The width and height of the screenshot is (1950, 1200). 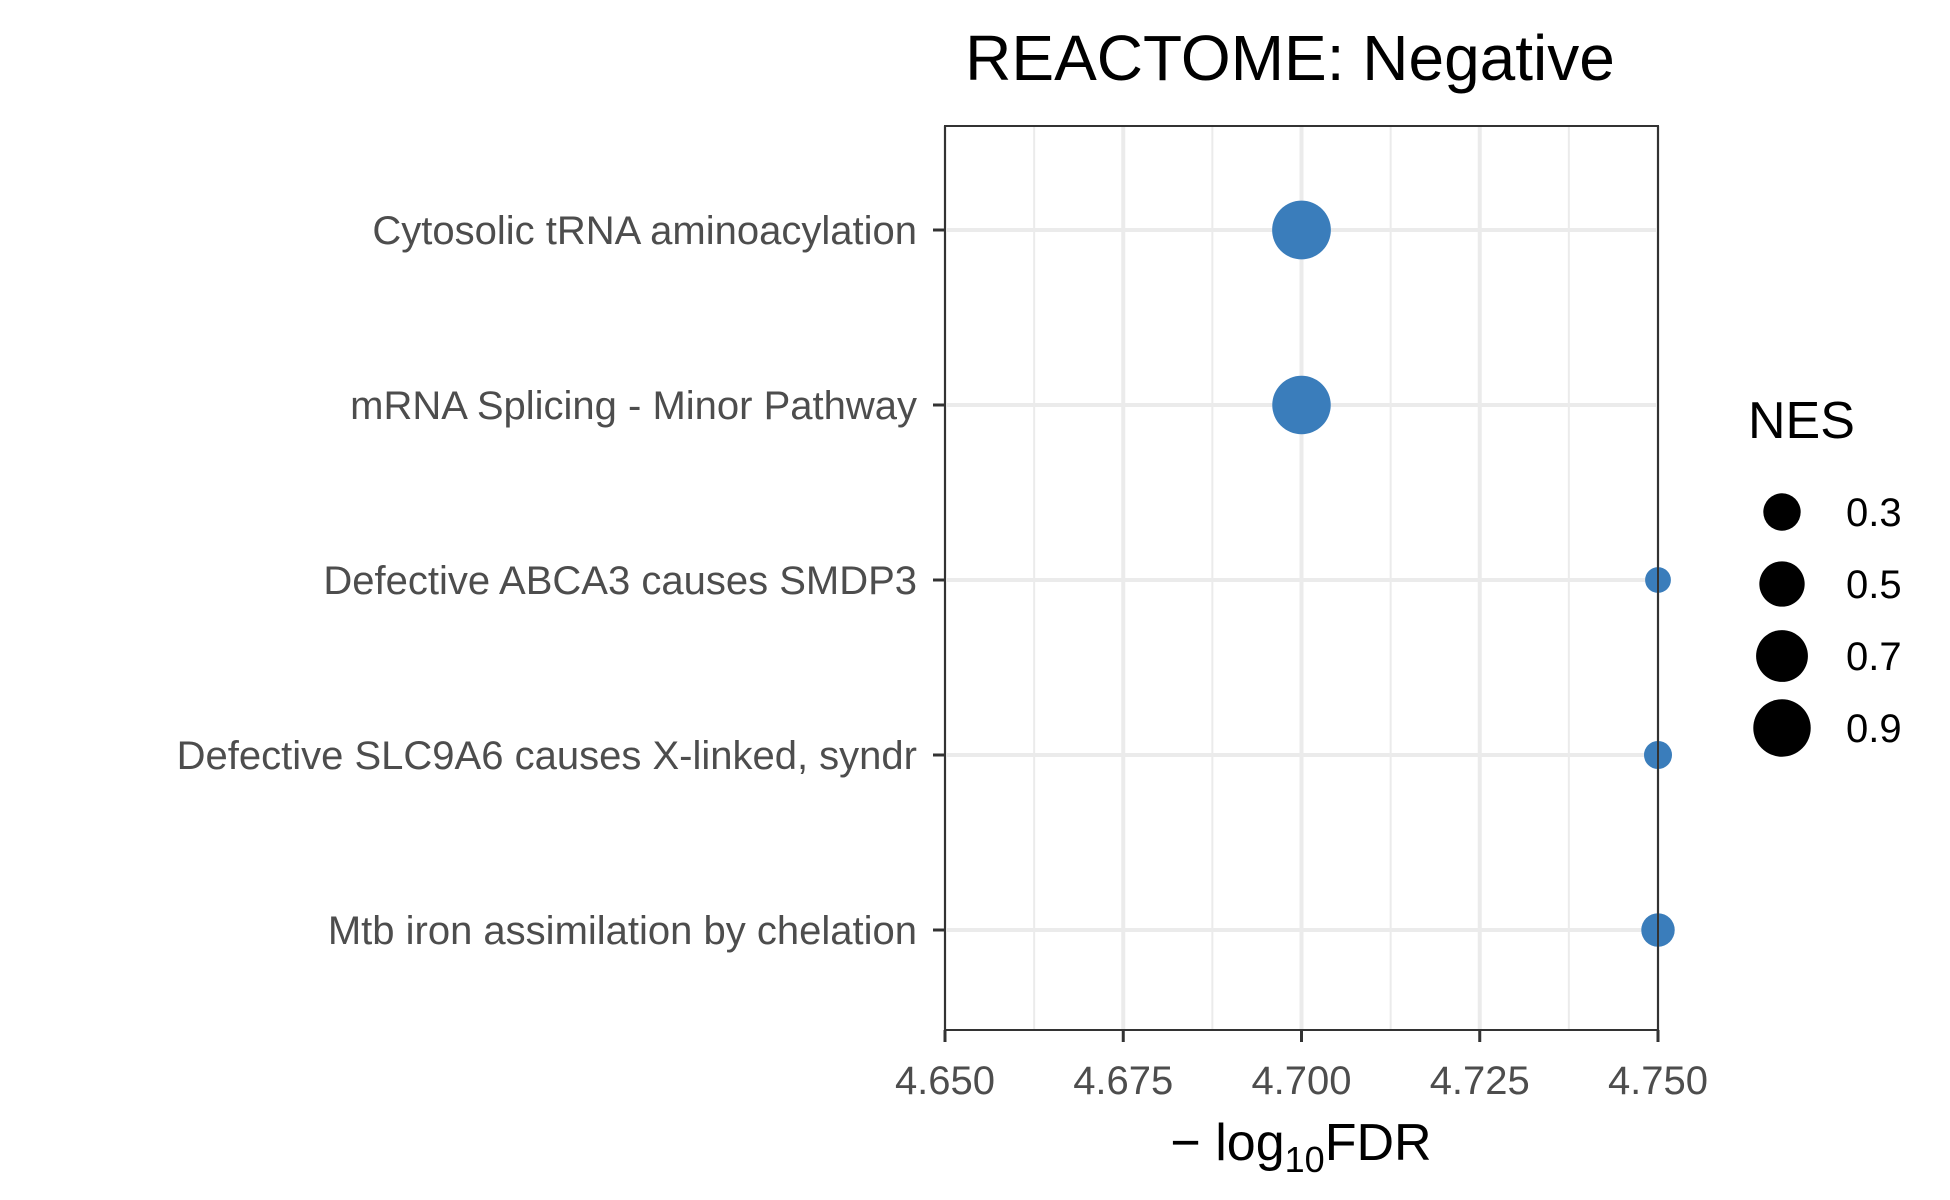 What do you see at coordinates (1874, 729) in the screenshot?
I see `legend-label: 0.9` at bounding box center [1874, 729].